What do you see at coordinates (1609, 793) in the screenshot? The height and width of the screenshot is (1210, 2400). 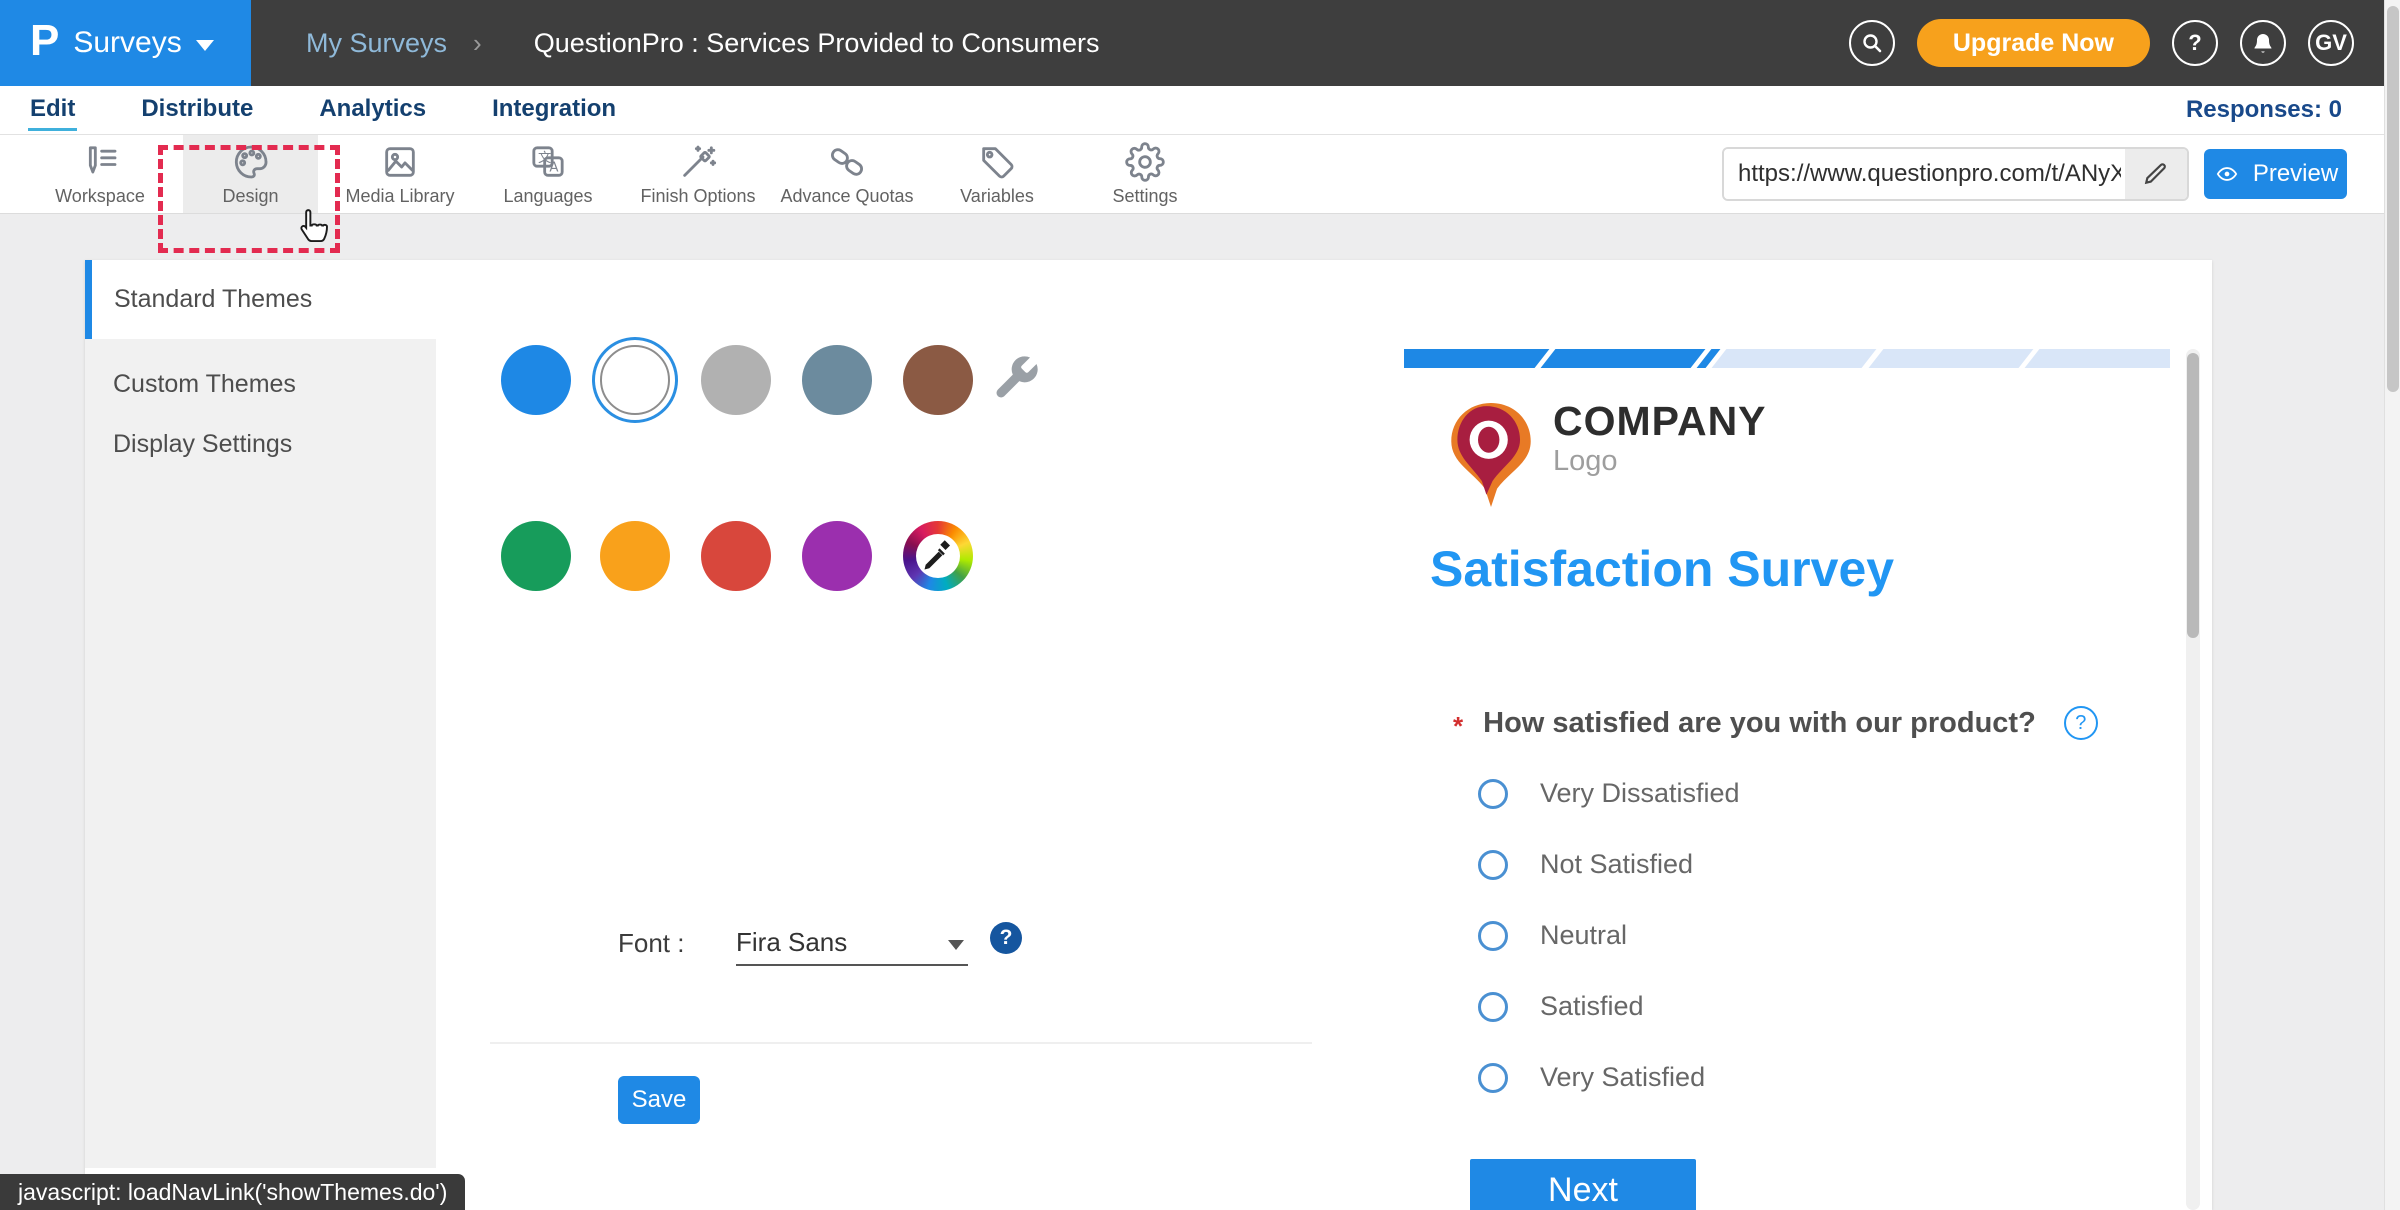 I see `option-very-dissatisfied: Very Dissatisfied` at bounding box center [1609, 793].